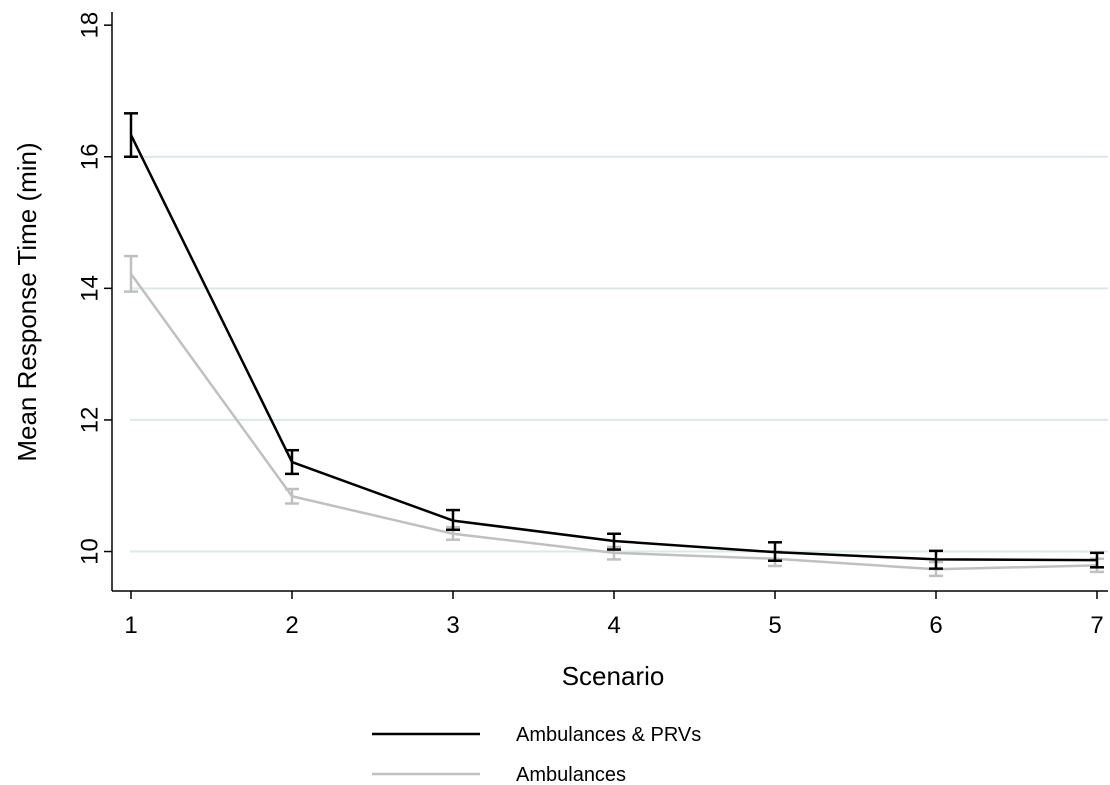  What do you see at coordinates (90, 420) in the screenshot?
I see `y-tick-label: 12` at bounding box center [90, 420].